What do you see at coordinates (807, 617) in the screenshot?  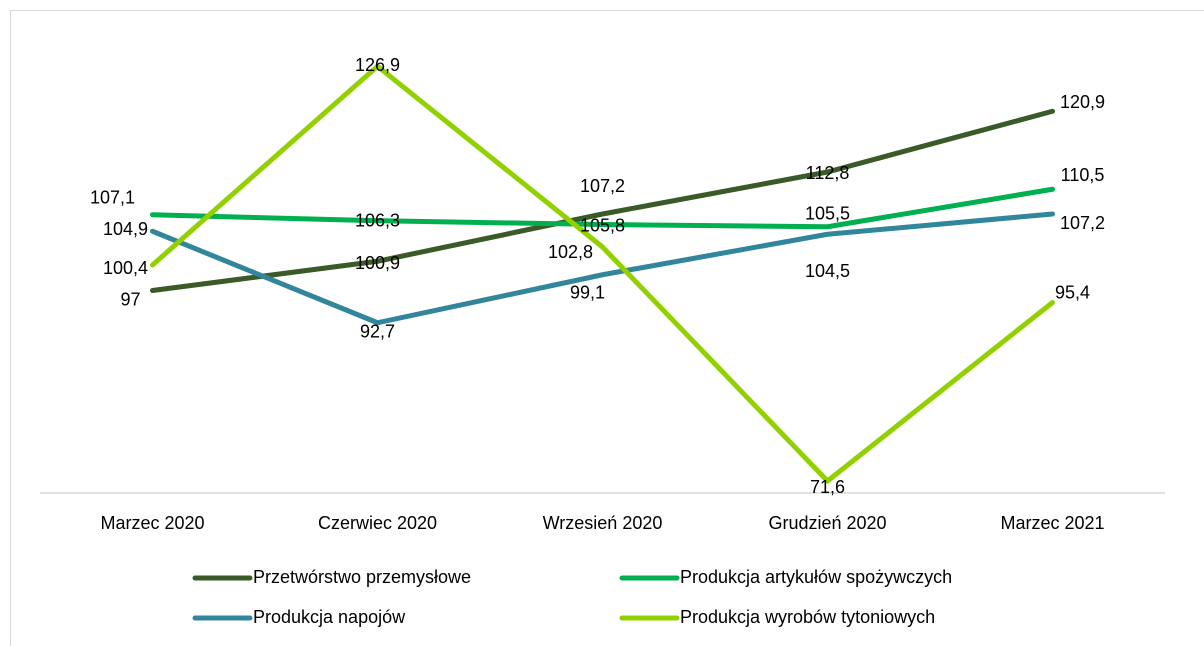 I see `legend-label: Produkcja wyrobów tytoniowych` at bounding box center [807, 617].